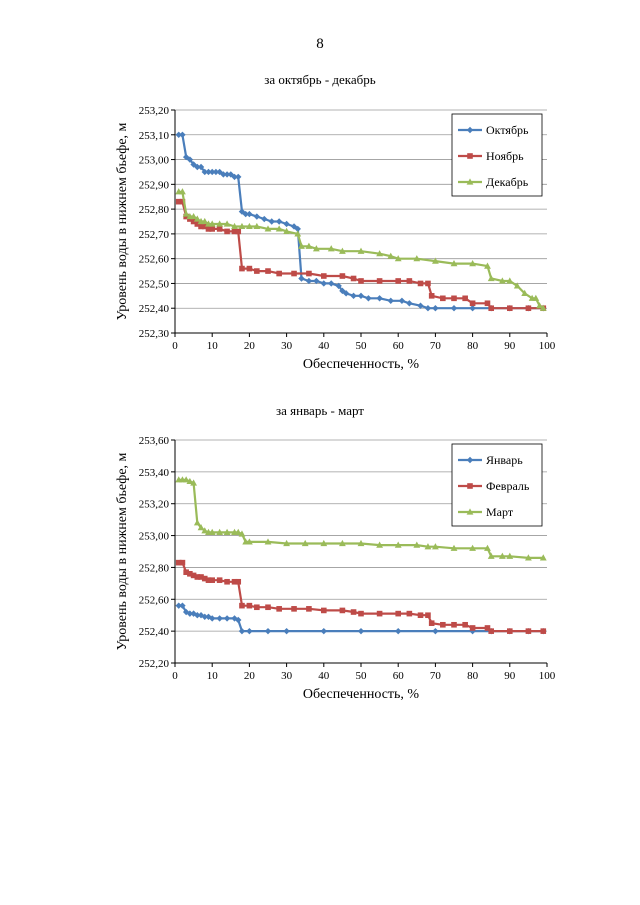  Describe the element at coordinates (361, 364) in the screenshot. I see `x-axis-title: Обеспеченность, %` at that location.